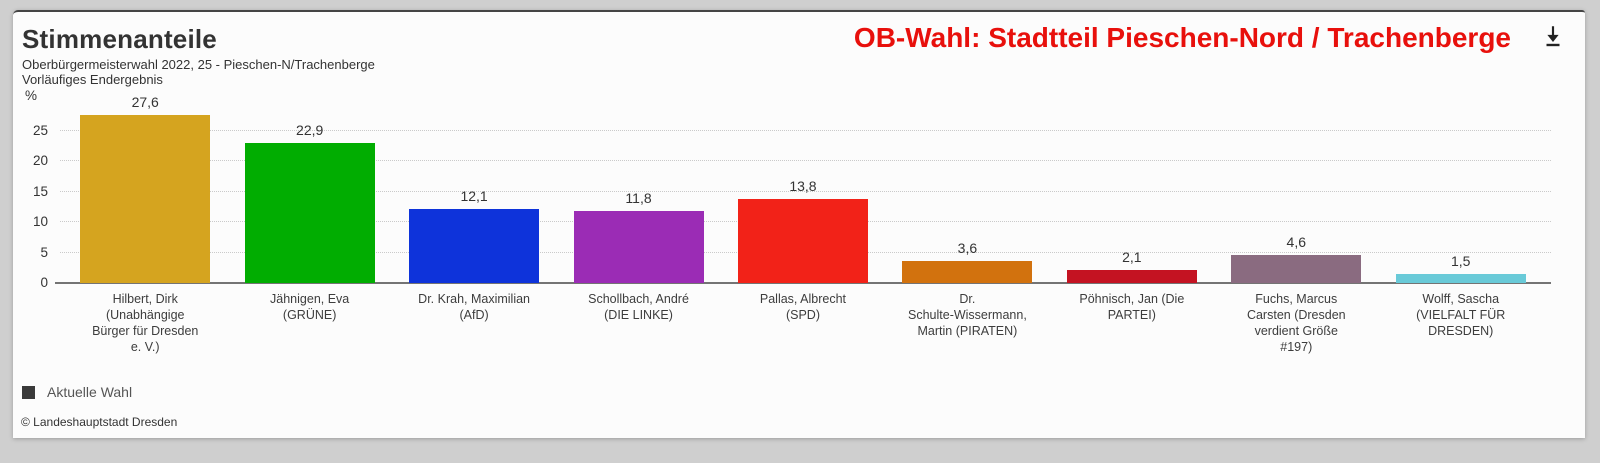 The height and width of the screenshot is (463, 1600). I want to click on bar-value-label: 2,1, so click(1132, 257).